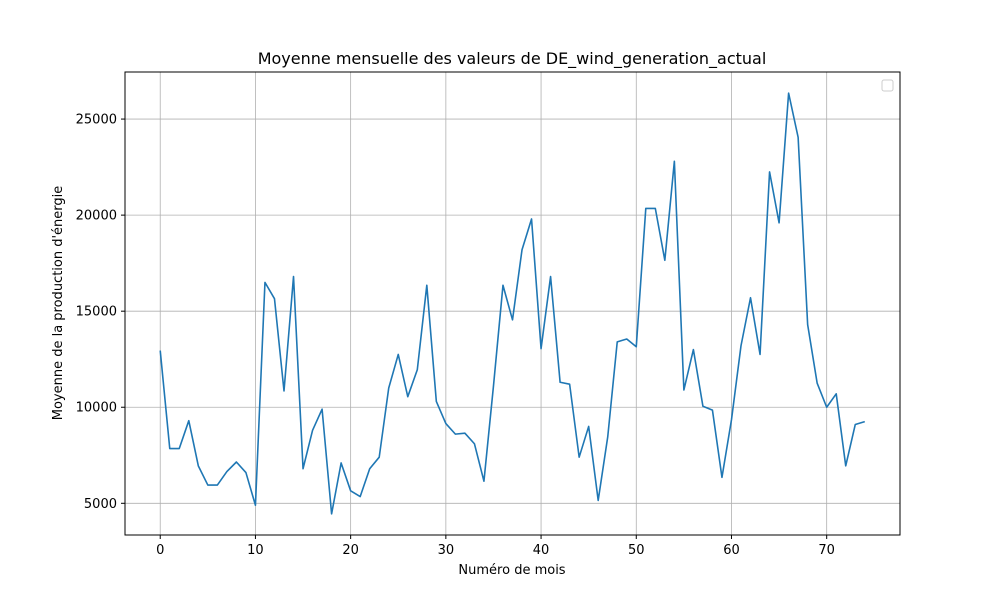 Image resolution: width=1000 pixels, height=600 pixels. What do you see at coordinates (58, 303) in the screenshot?
I see `y-axis-label: Moyenne de la production d'énergie` at bounding box center [58, 303].